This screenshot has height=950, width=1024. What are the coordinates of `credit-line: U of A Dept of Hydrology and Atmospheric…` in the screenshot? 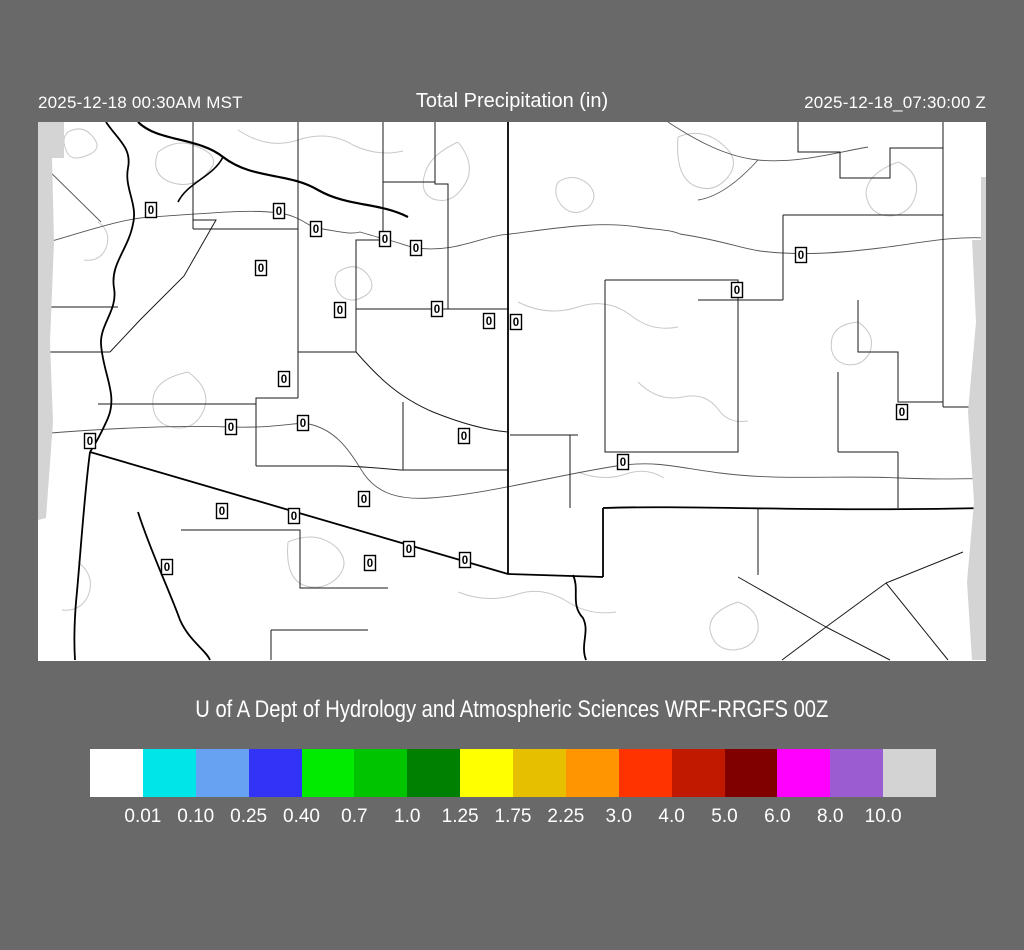 It's located at (512, 709).